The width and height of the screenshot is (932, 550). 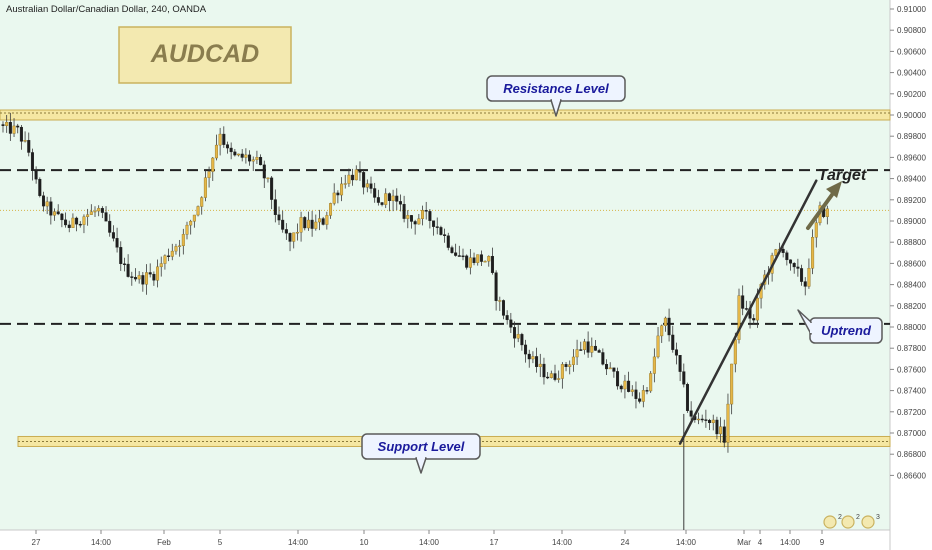 I want to click on corner-badge-1-circle, so click(x=830, y=522).